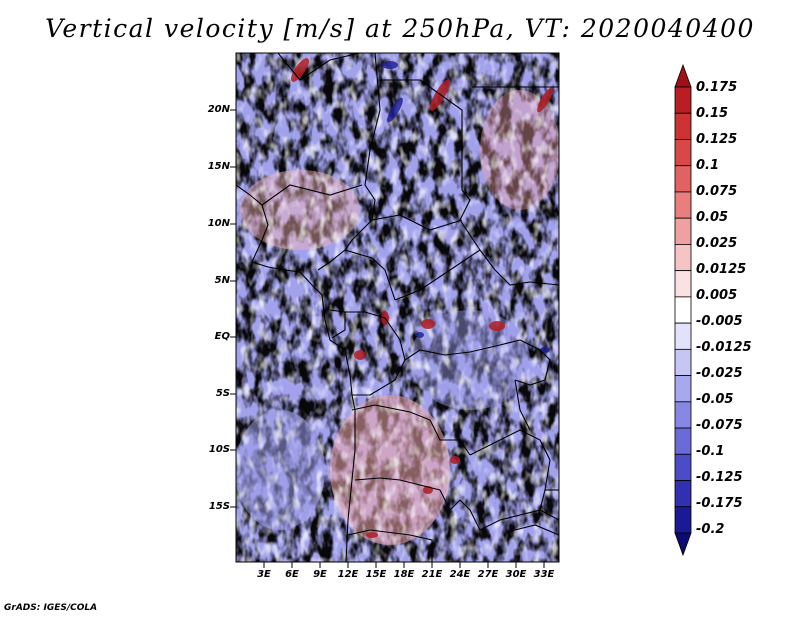 This screenshot has height=618, width=800. Describe the element at coordinates (683, 75) in the screenshot. I see `colorbar-cap-top` at that location.